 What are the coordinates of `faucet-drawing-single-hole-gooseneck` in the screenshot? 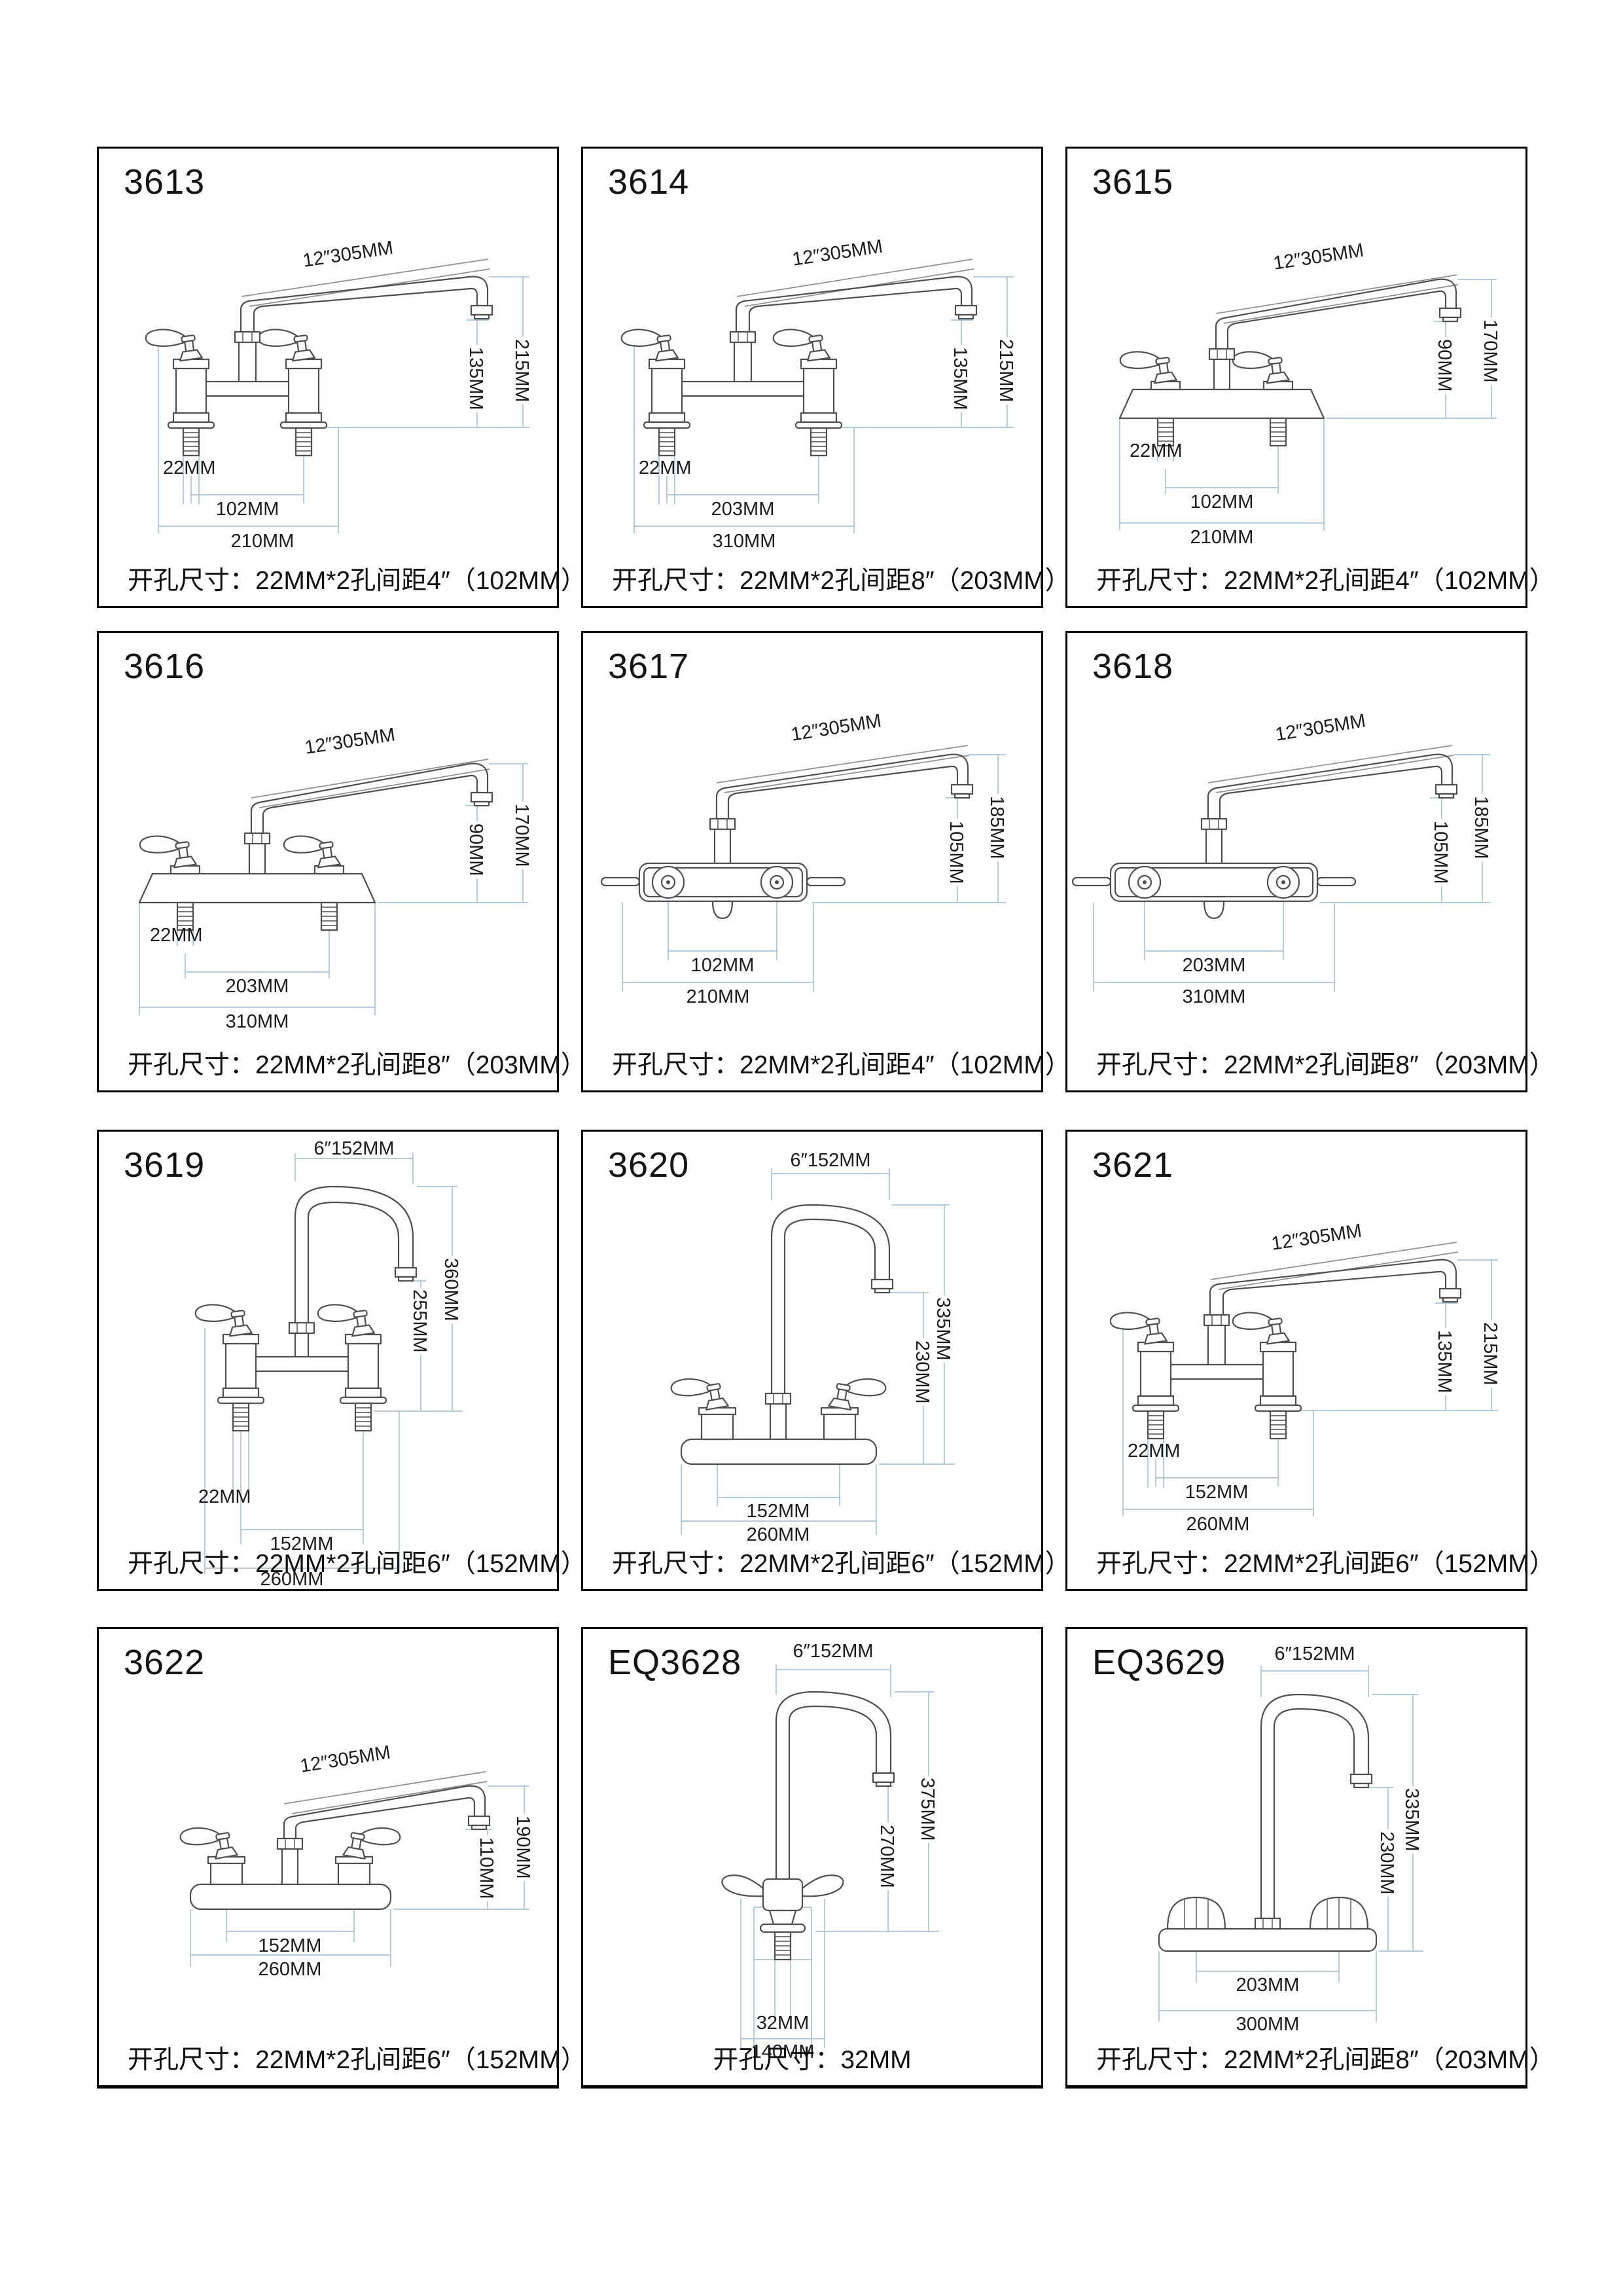 It's located at (830, 1856).